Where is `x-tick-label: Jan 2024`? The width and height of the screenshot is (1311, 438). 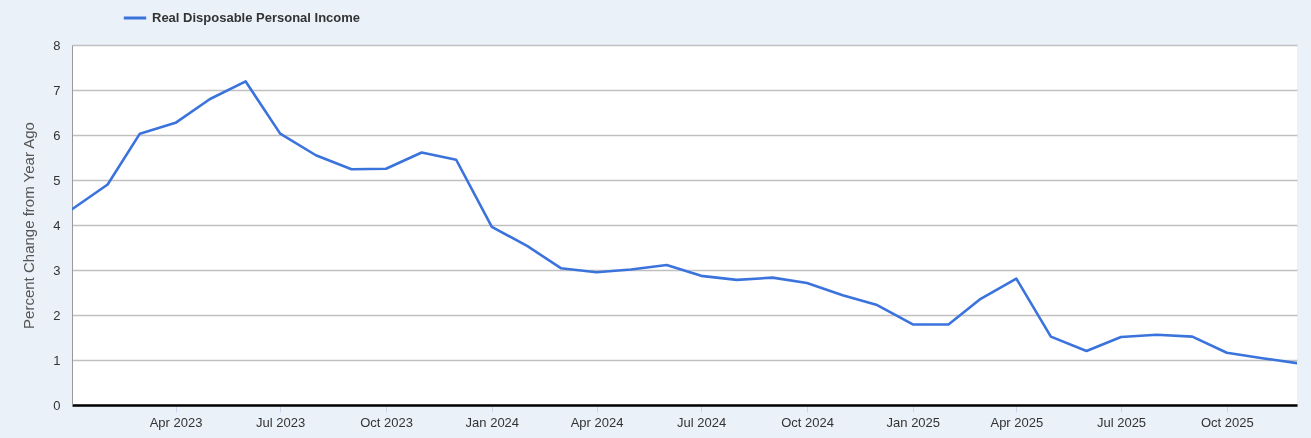
x-tick-label: Jan 2024 is located at coordinates (492, 422).